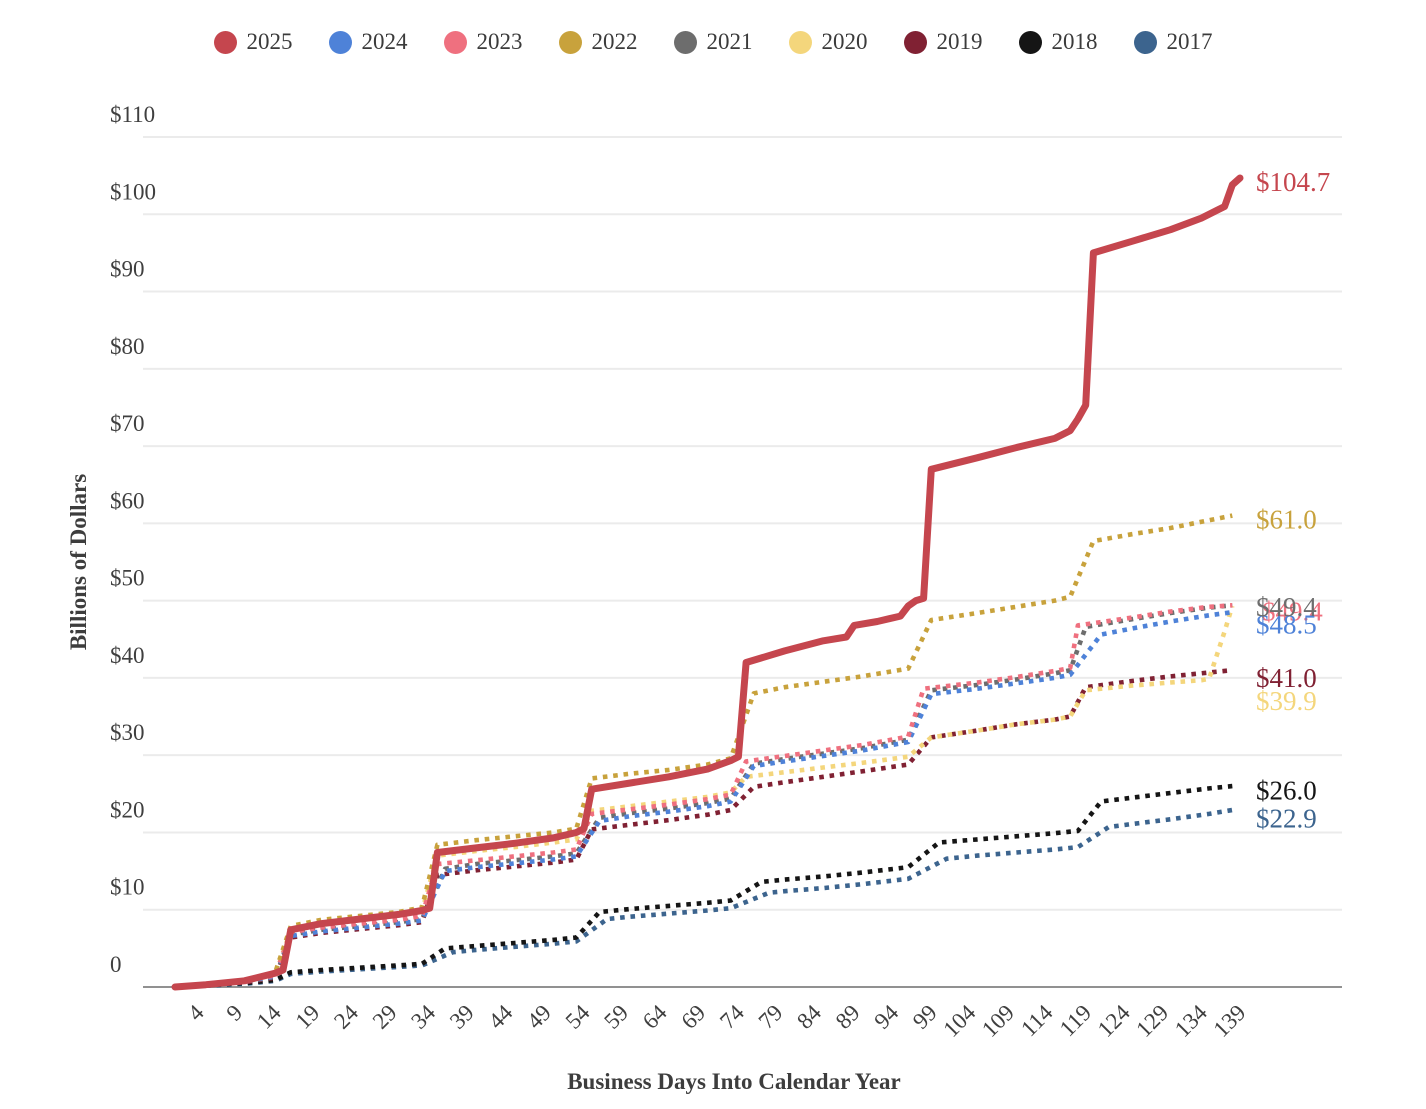 The height and width of the screenshot is (1109, 1426). What do you see at coordinates (308, 1017) in the screenshot?
I see `x-tick-label: 19` at bounding box center [308, 1017].